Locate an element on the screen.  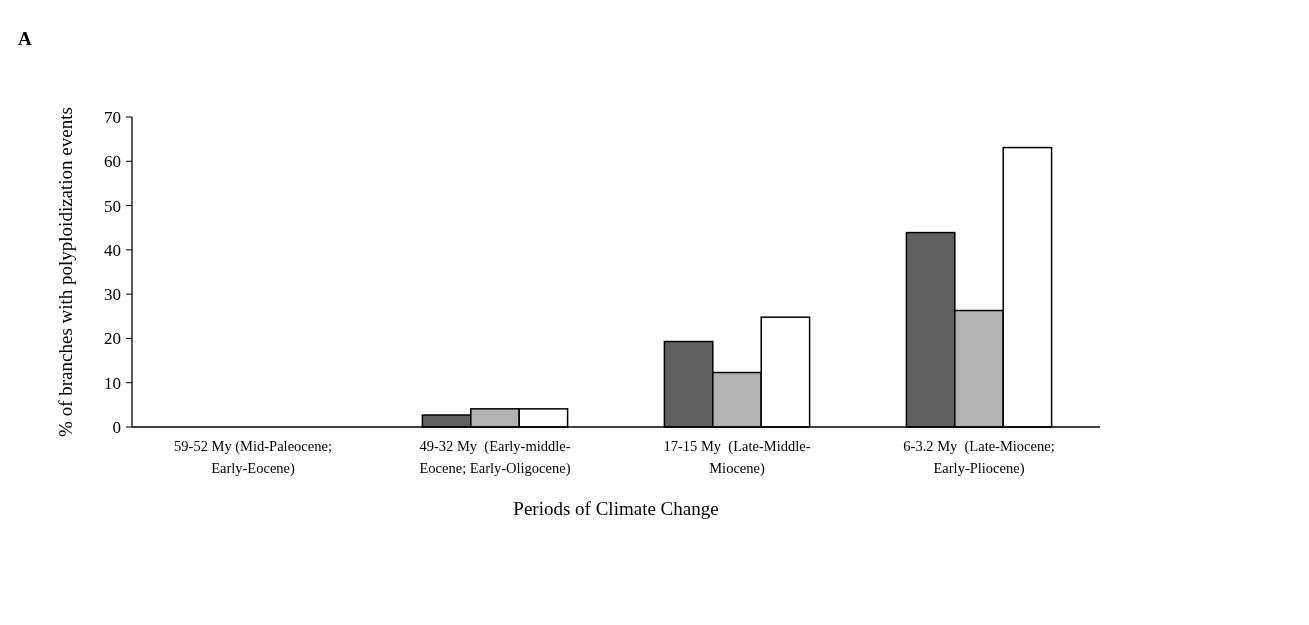
x-tick-label: 49-32 My (Early-middle-Eocene; Early-Oligocene) is located at coordinates (495, 457).